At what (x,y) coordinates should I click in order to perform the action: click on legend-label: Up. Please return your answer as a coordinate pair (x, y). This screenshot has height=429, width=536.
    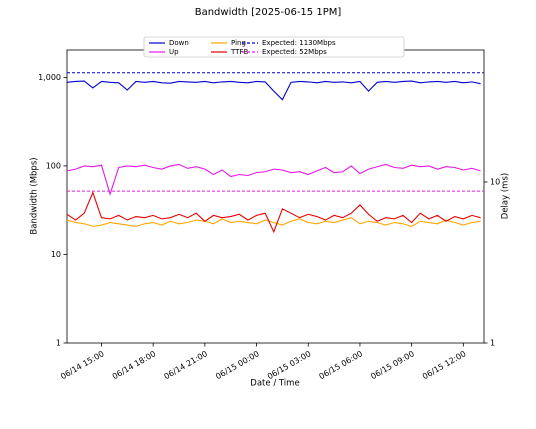
    Looking at the image, I should click on (174, 52).